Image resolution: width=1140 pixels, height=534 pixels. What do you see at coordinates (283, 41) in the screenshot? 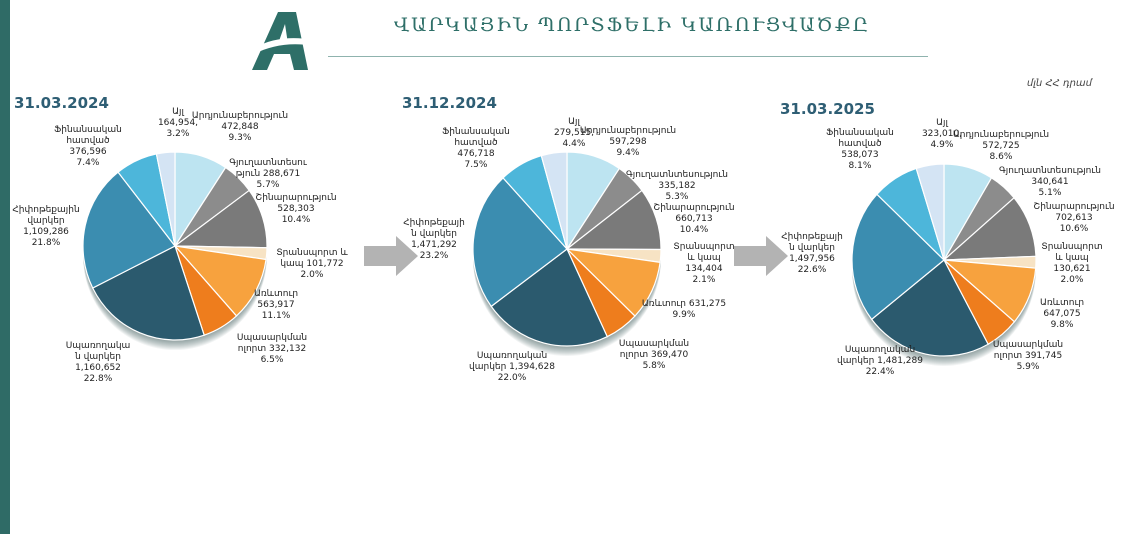
I see `bank-logo-icon` at bounding box center [283, 41].